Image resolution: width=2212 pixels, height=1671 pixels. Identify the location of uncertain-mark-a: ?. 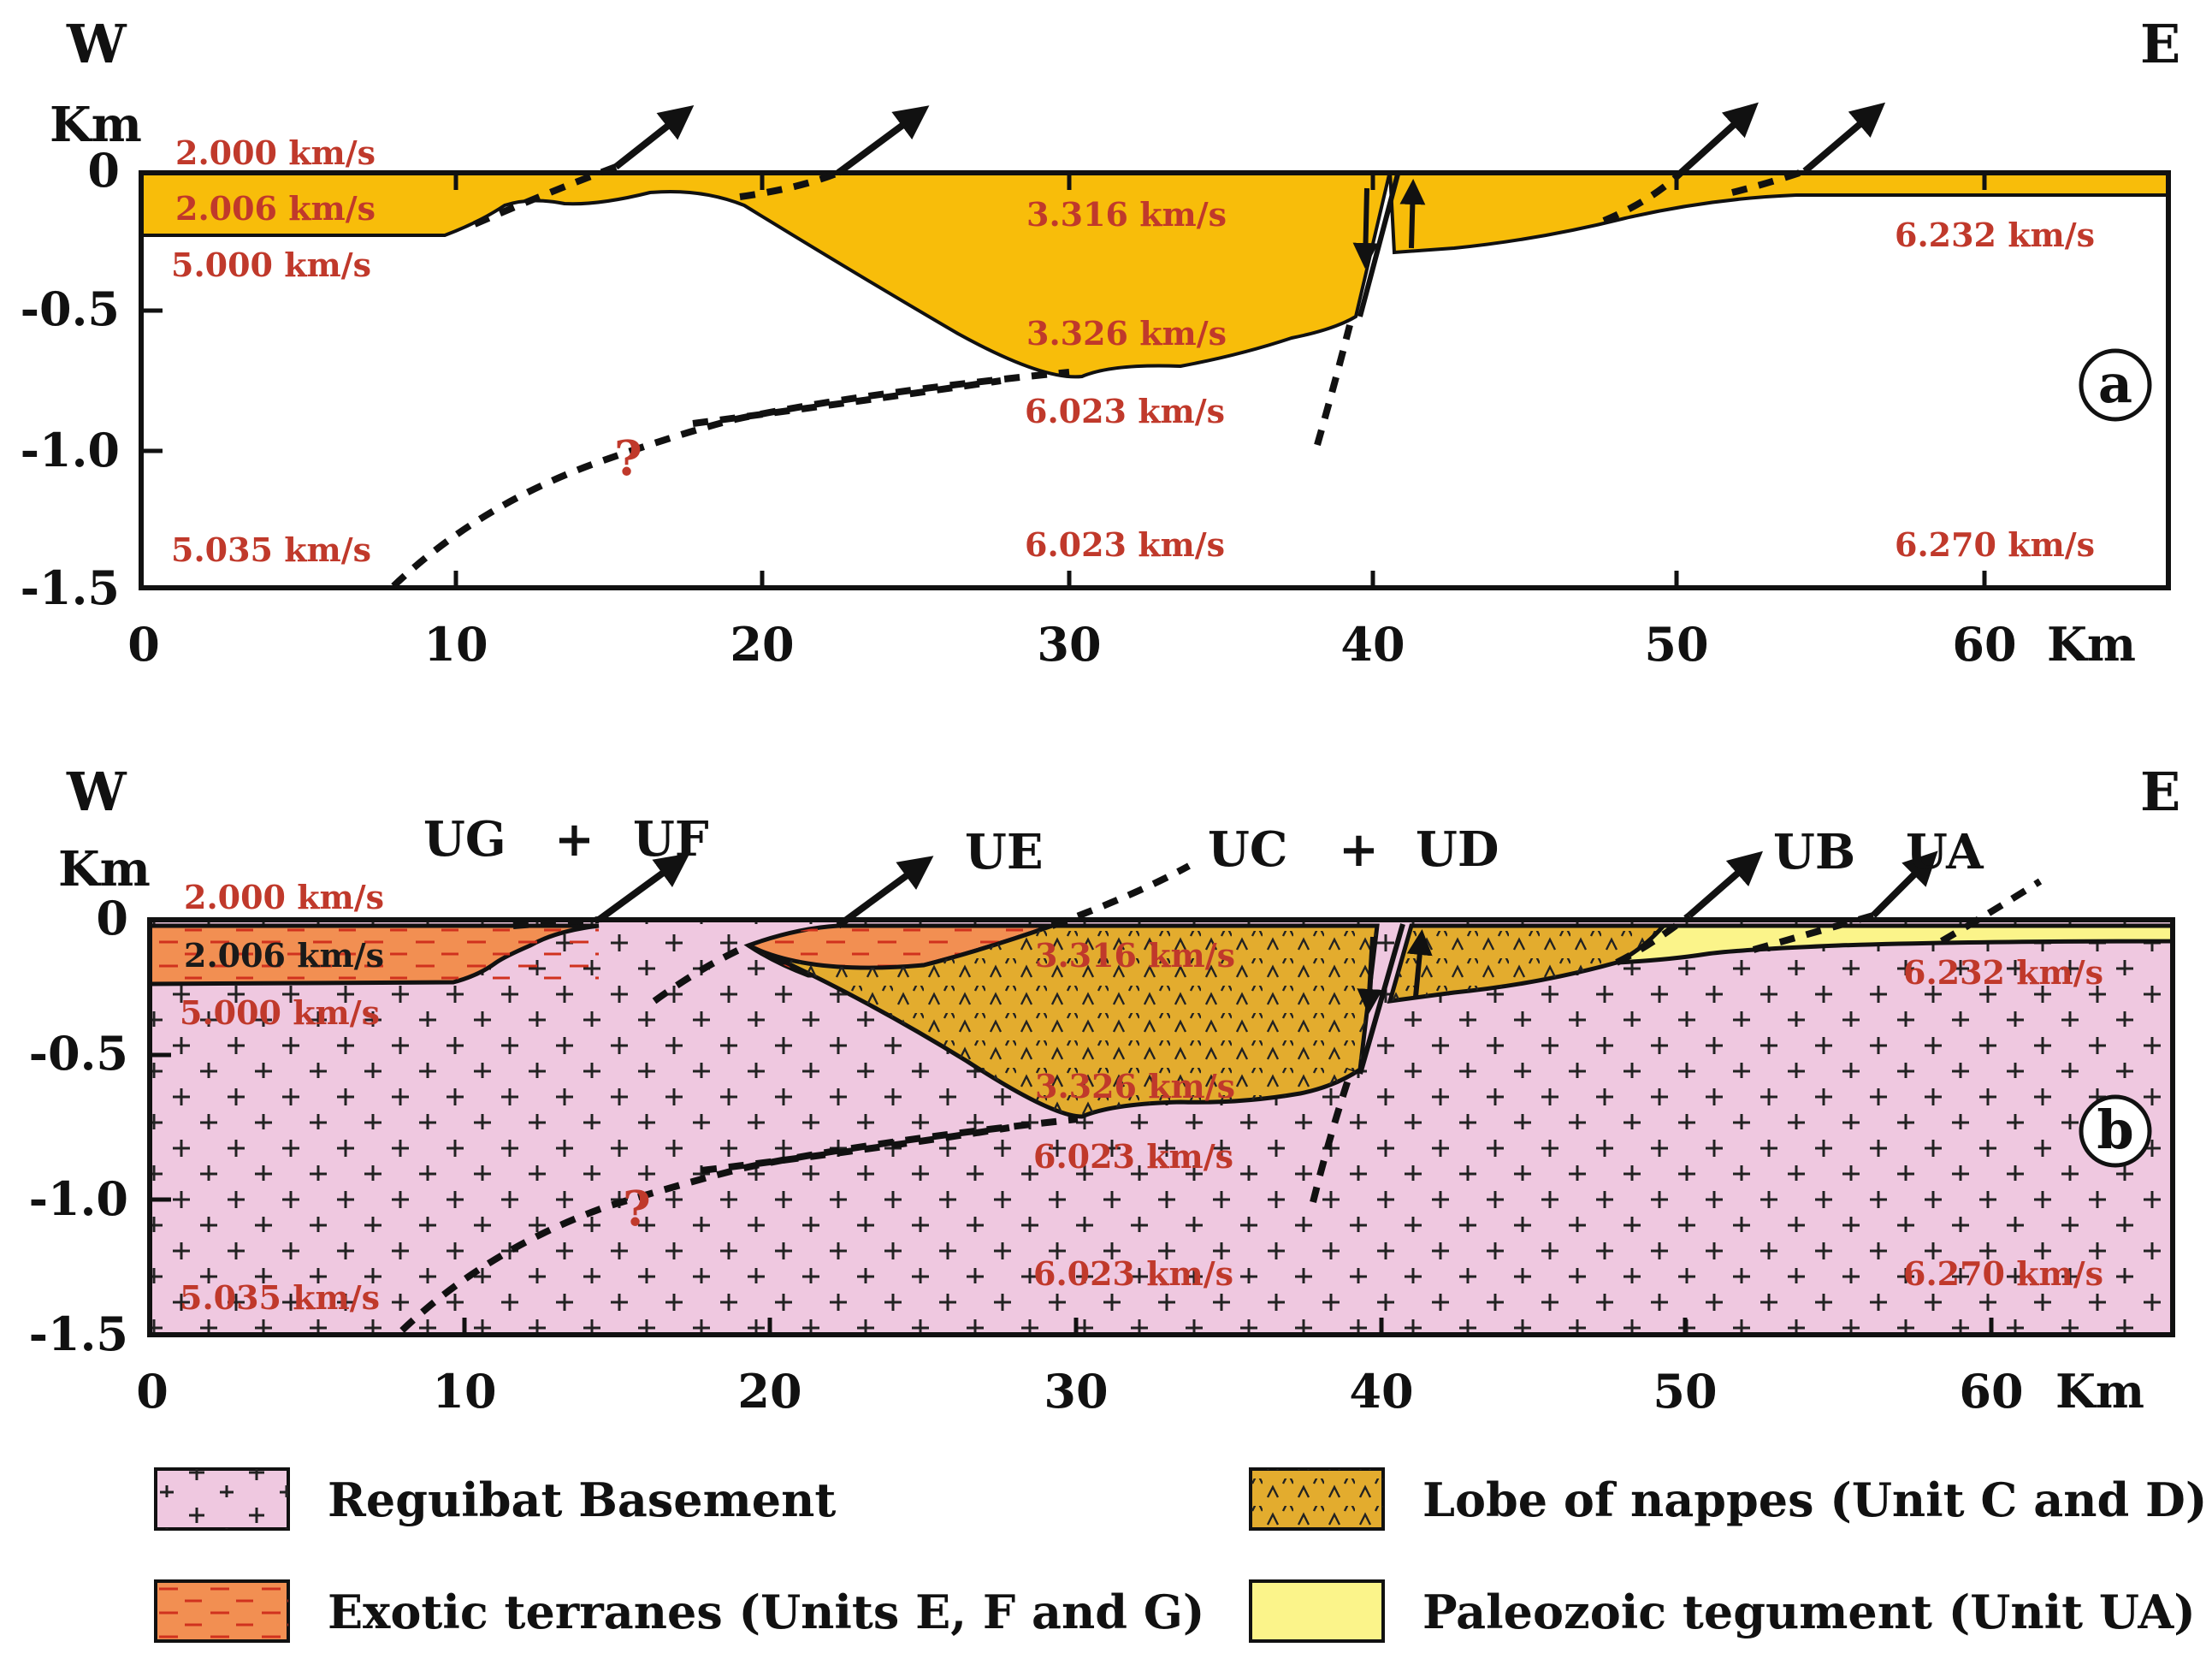
(628, 459).